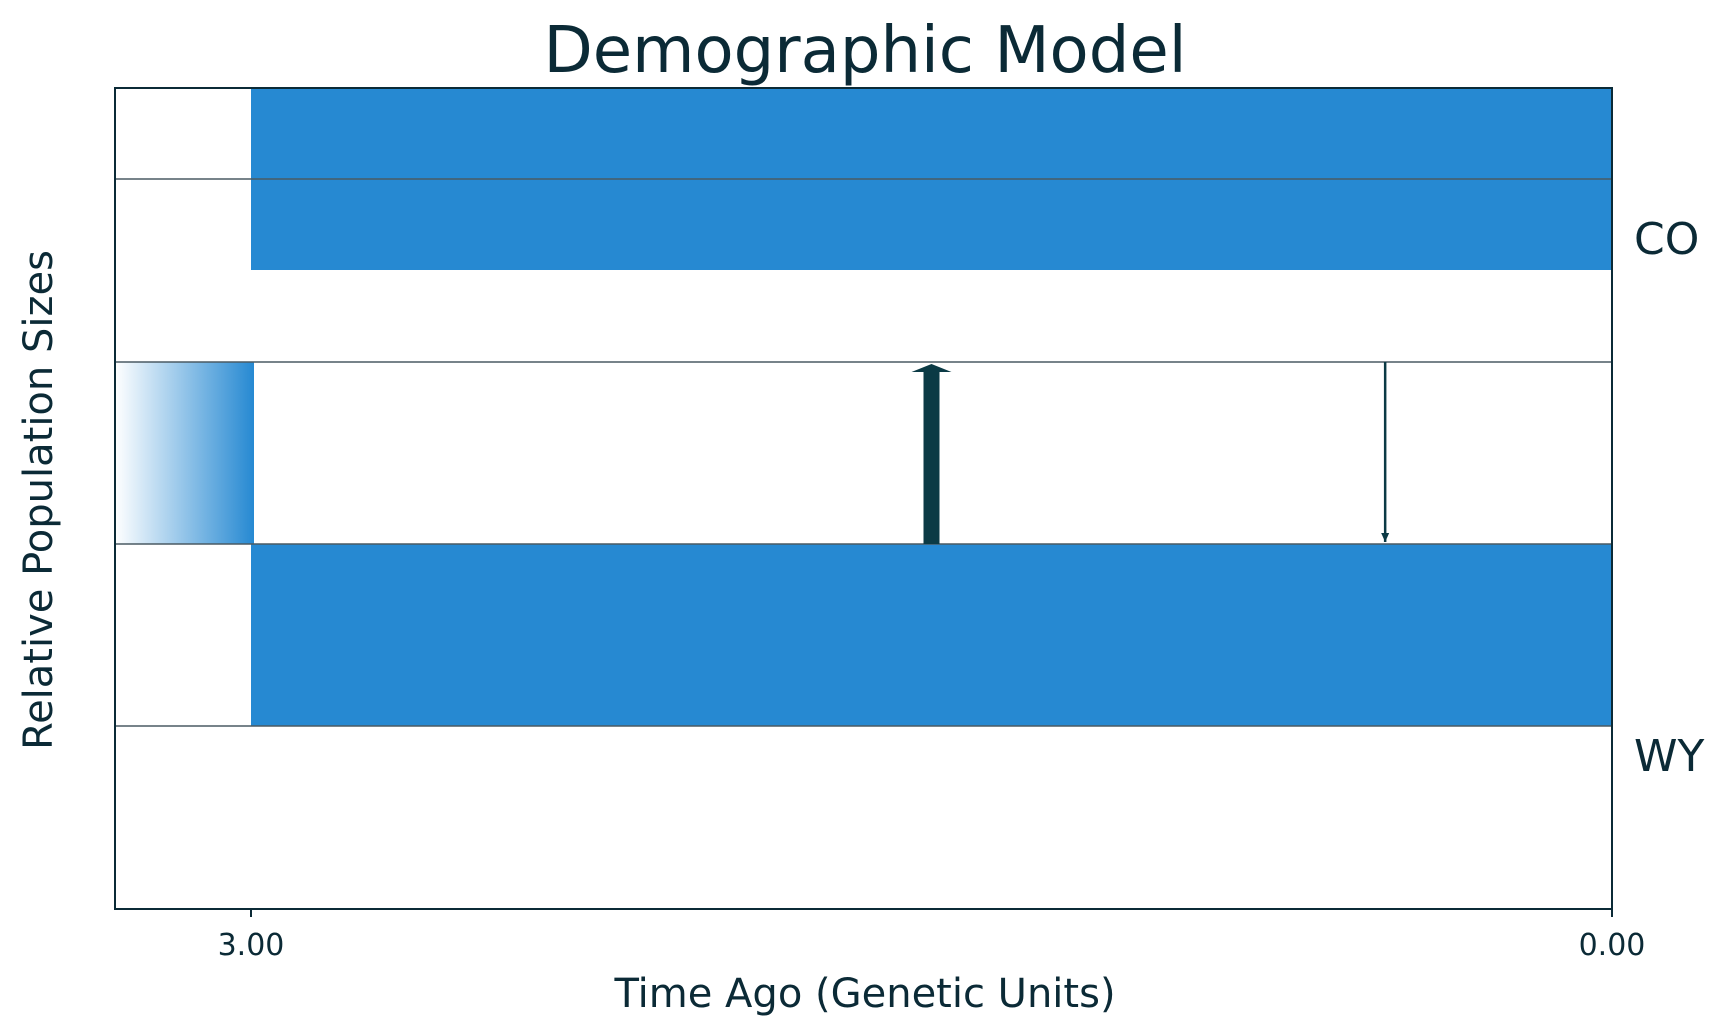  I want to click on population-label-co: CO, so click(1666, 239).